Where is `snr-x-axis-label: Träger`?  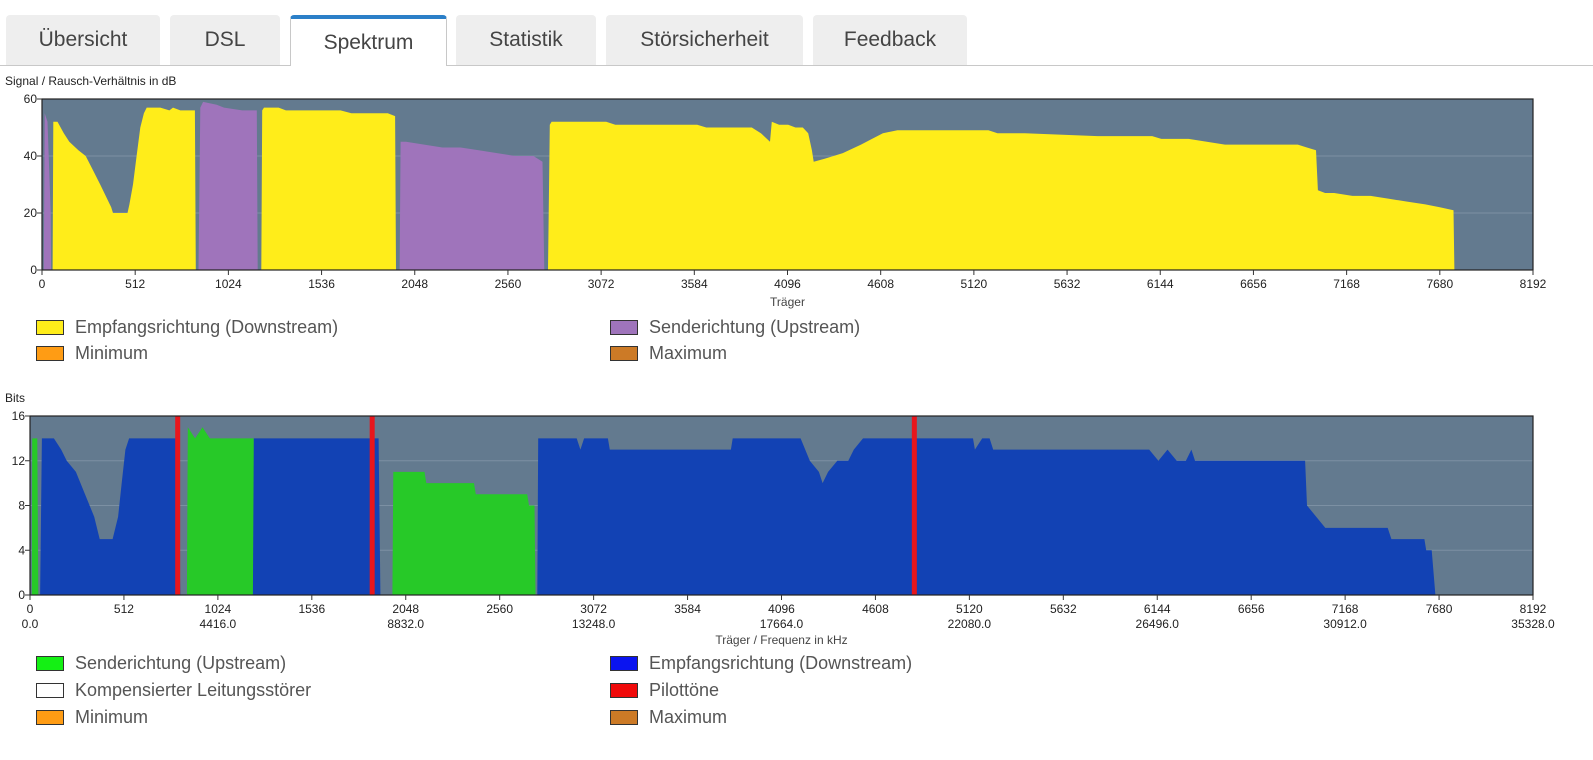 snr-x-axis-label: Träger is located at coordinates (787, 302).